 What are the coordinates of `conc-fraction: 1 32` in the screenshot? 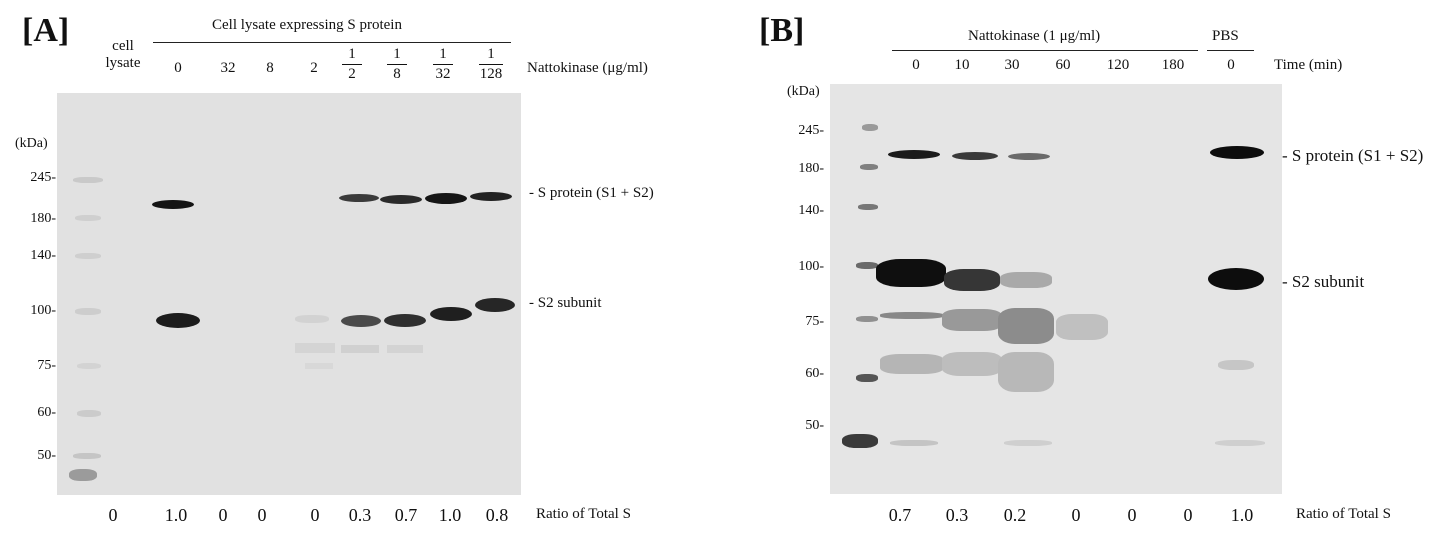 It's located at (443, 64).